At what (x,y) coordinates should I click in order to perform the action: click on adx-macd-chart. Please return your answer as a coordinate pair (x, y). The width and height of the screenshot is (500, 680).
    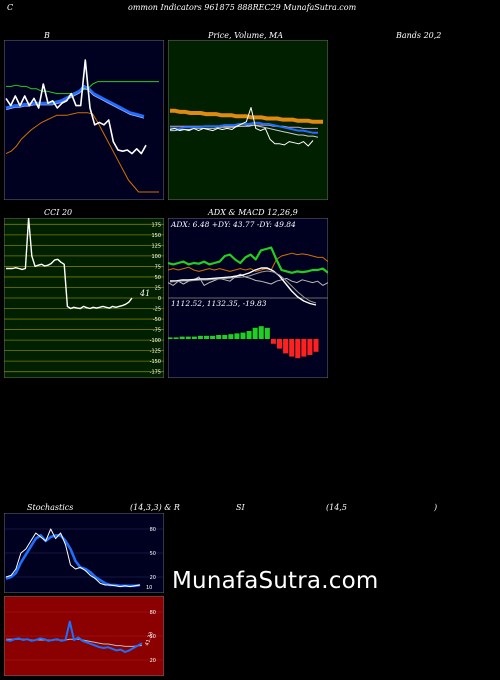
    Looking at the image, I should click on (248, 298).